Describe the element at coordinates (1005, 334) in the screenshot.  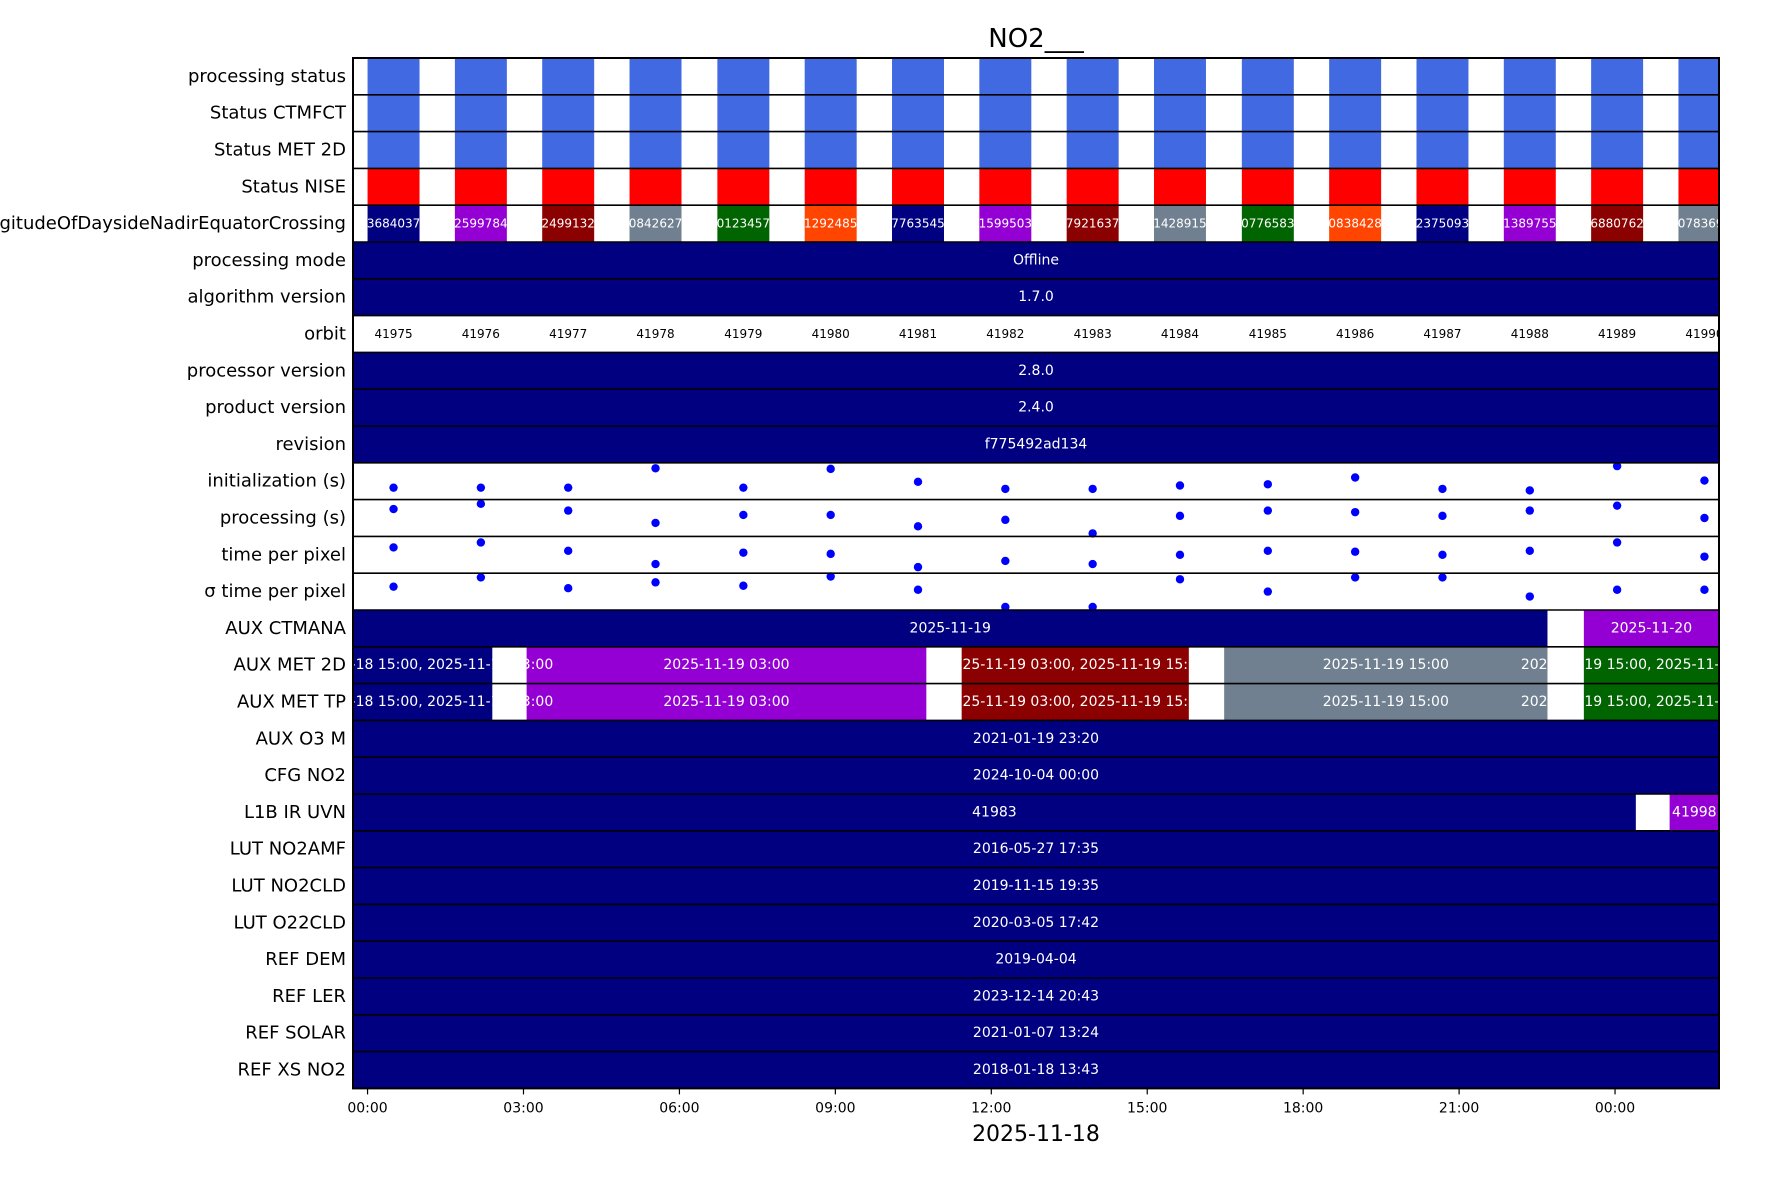
I see `orbit-label: 41982` at that location.